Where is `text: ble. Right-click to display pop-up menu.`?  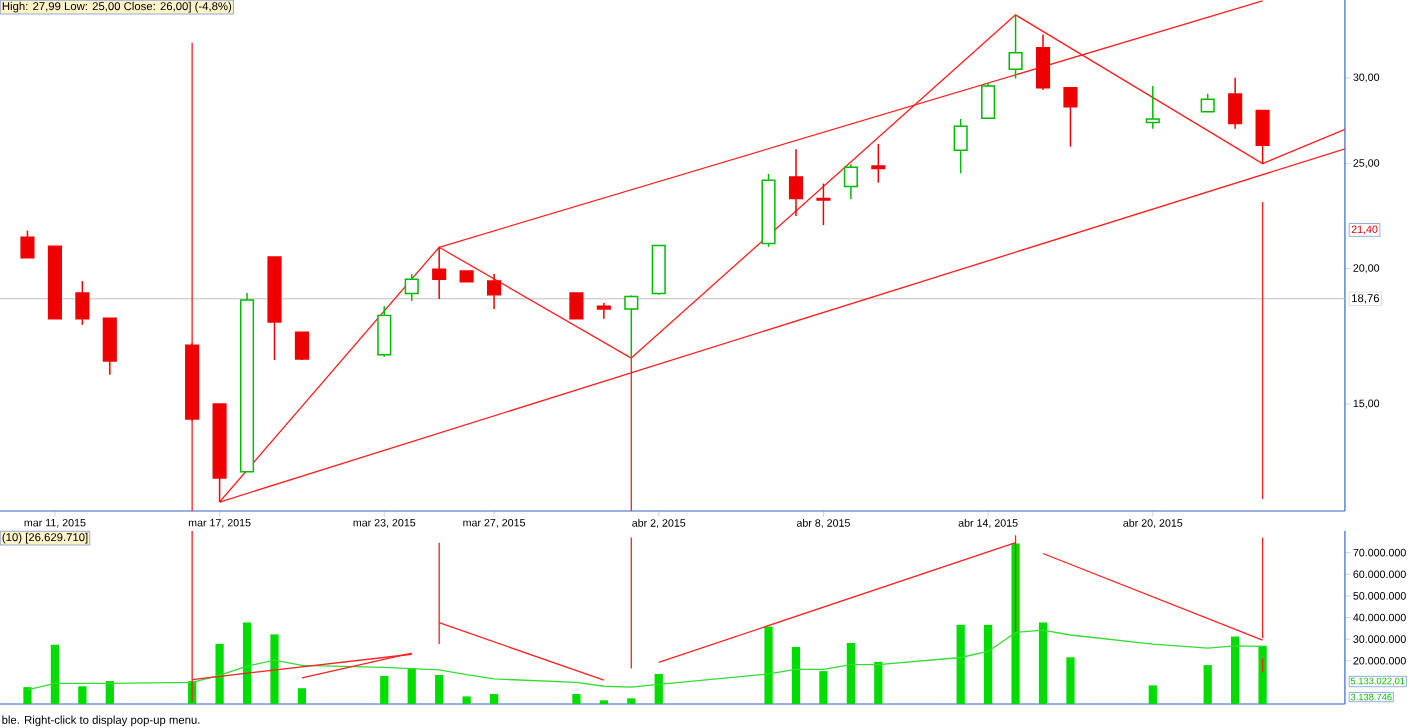
text: ble. Right-click to display pop-up menu. is located at coordinates (101, 721).